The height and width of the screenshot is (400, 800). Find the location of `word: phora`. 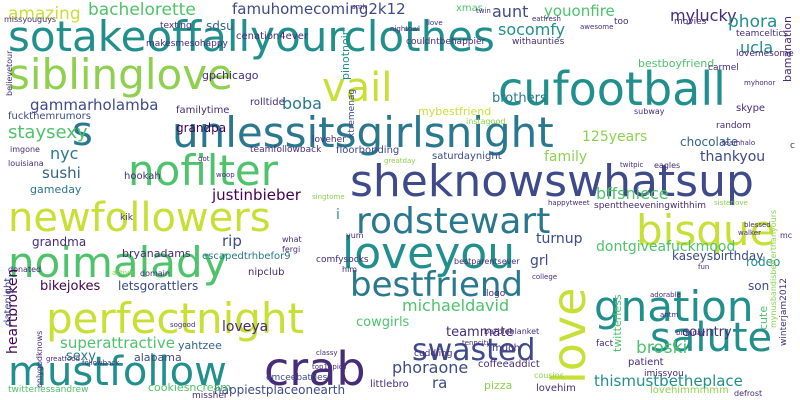

word: phora is located at coordinates (753, 22).